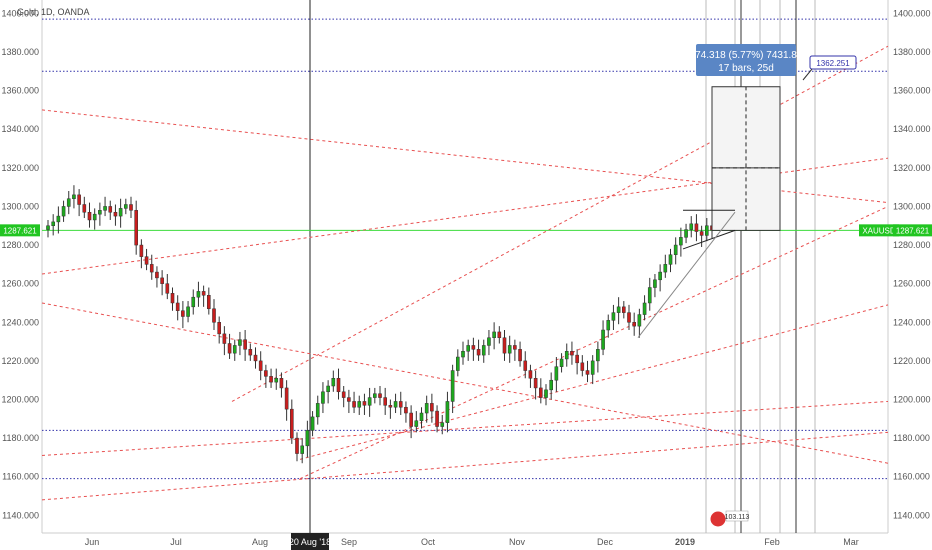 Image resolution: width=932 pixels, height=550 pixels. What do you see at coordinates (465, 466) in the screenshot?
I see `trend-line` at bounding box center [465, 466].